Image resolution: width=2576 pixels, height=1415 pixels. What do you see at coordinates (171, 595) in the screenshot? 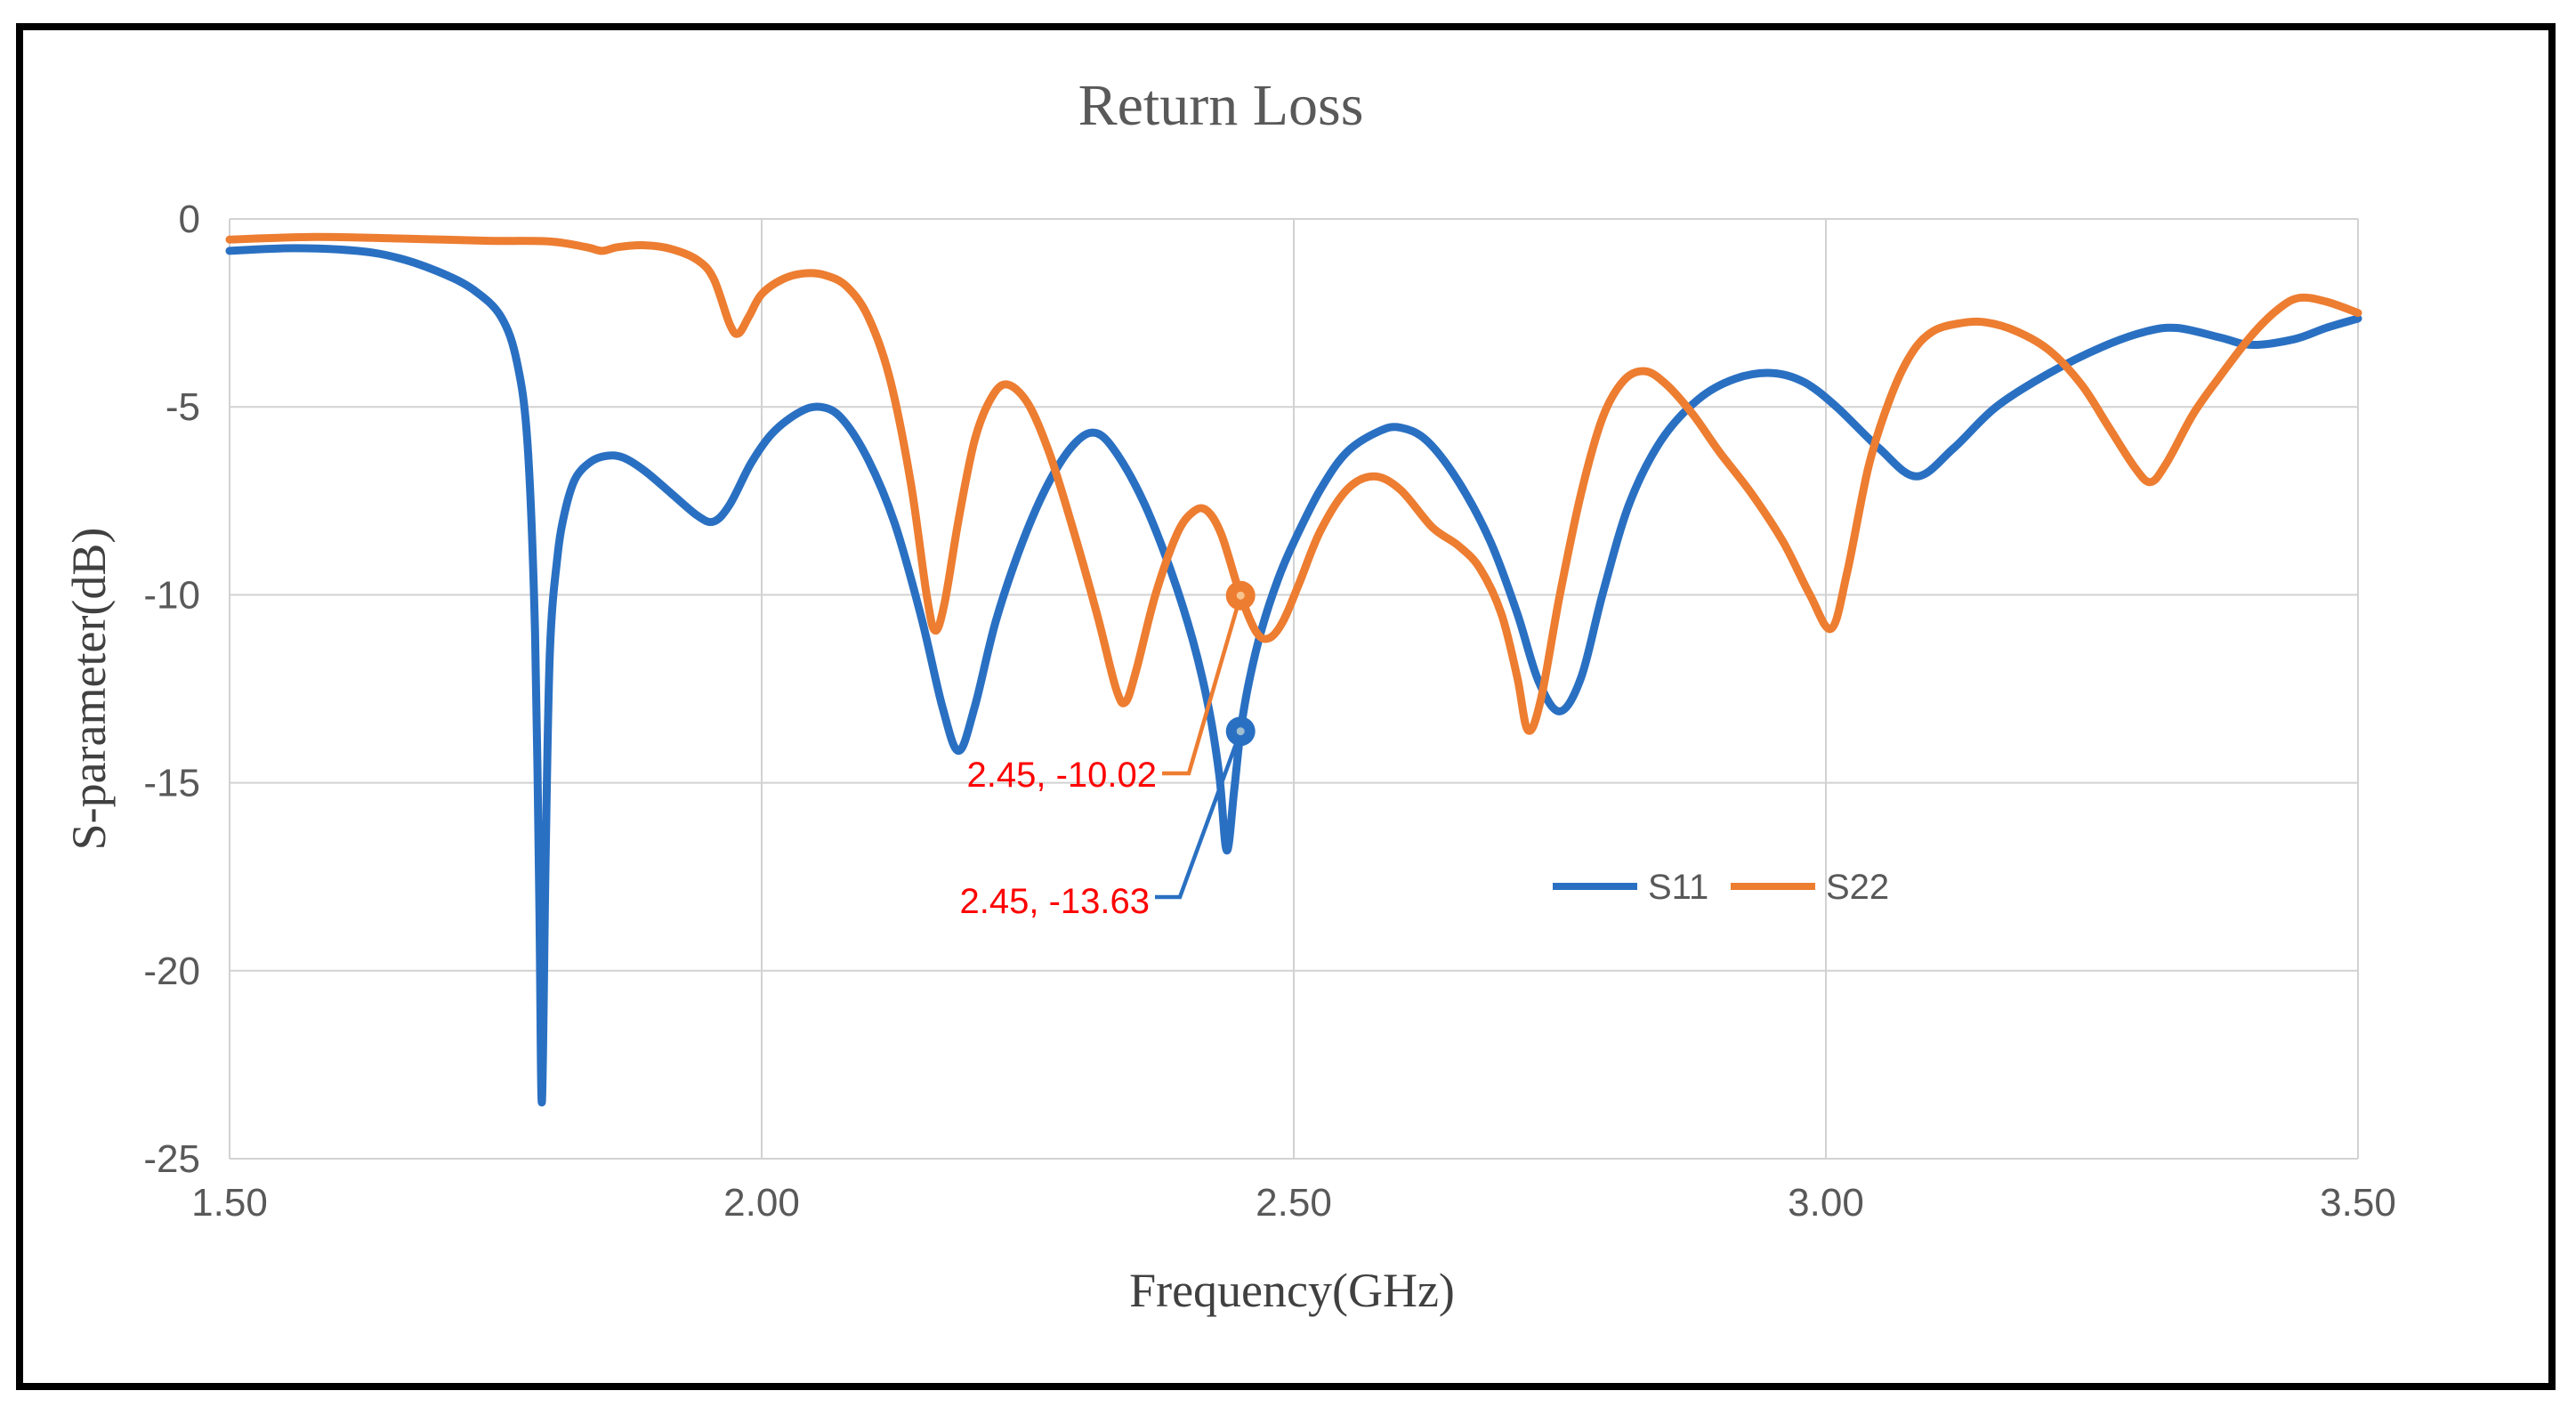
I see `y-tick-label: -10` at bounding box center [171, 595].